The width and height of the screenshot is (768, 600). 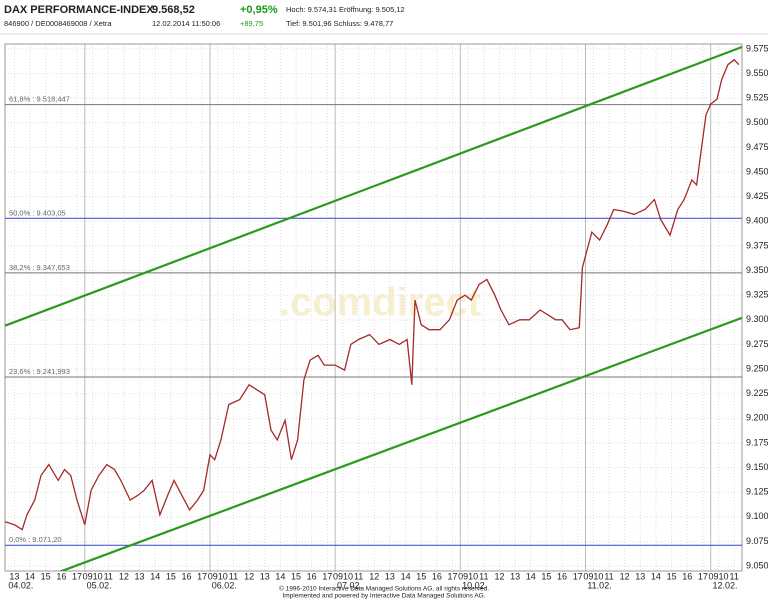 I want to click on y-tick-label: 9.250, so click(x=757, y=368).